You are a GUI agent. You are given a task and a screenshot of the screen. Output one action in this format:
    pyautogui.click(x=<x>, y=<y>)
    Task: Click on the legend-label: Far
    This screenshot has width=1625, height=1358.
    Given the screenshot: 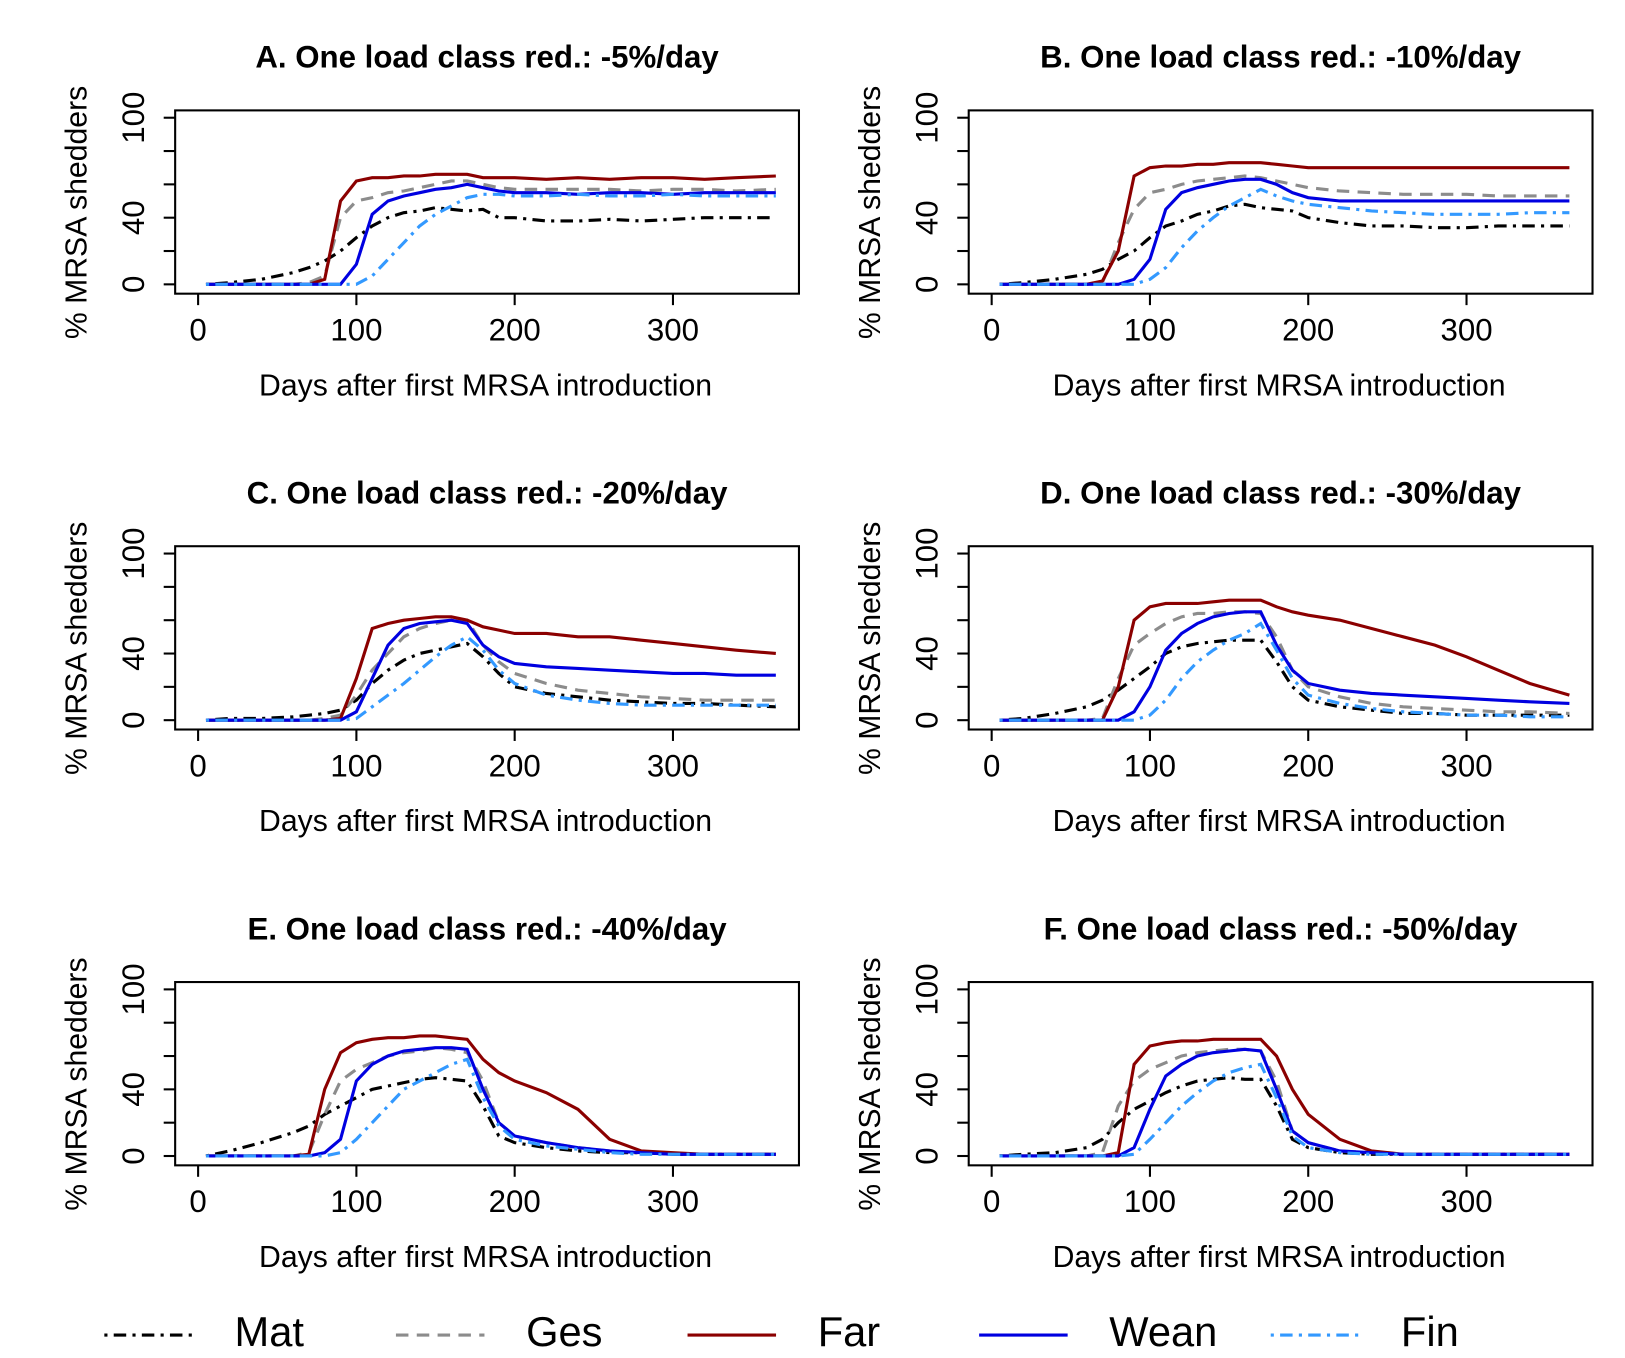 What is the action you would take?
    pyautogui.click(x=849, y=1331)
    